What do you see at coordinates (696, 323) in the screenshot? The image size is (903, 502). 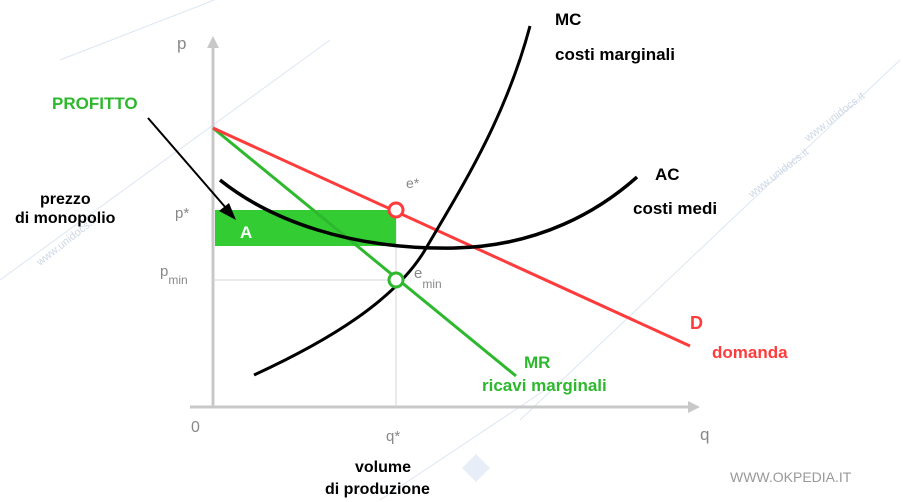 I see `demand-symbol: D` at bounding box center [696, 323].